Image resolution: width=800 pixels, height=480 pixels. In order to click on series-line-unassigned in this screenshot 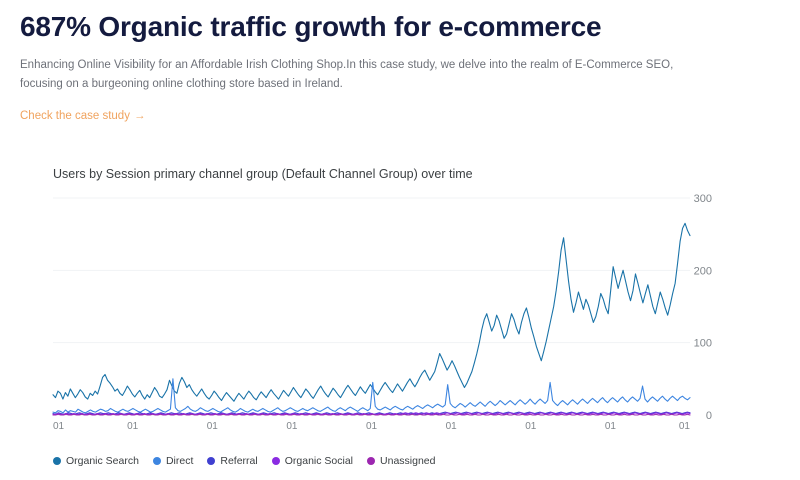, I will do `click(371, 414)`.